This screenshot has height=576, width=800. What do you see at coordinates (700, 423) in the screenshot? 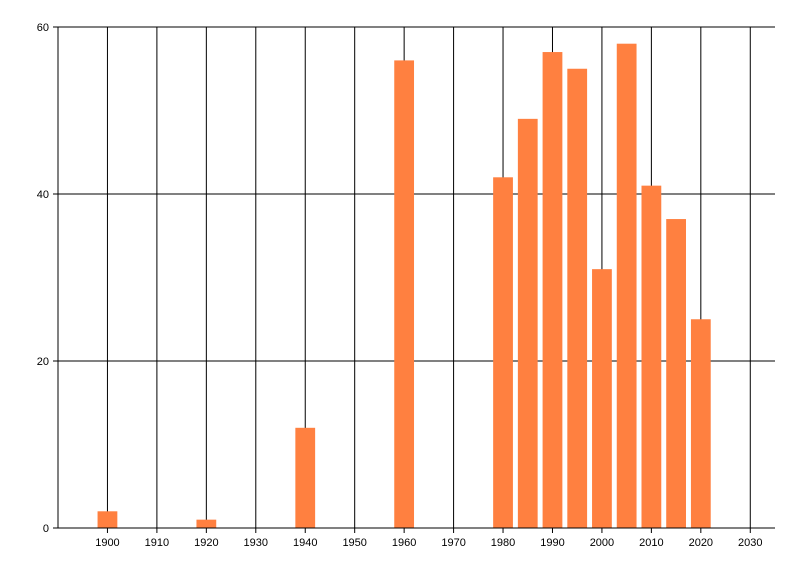
I see `bar-2020` at bounding box center [700, 423].